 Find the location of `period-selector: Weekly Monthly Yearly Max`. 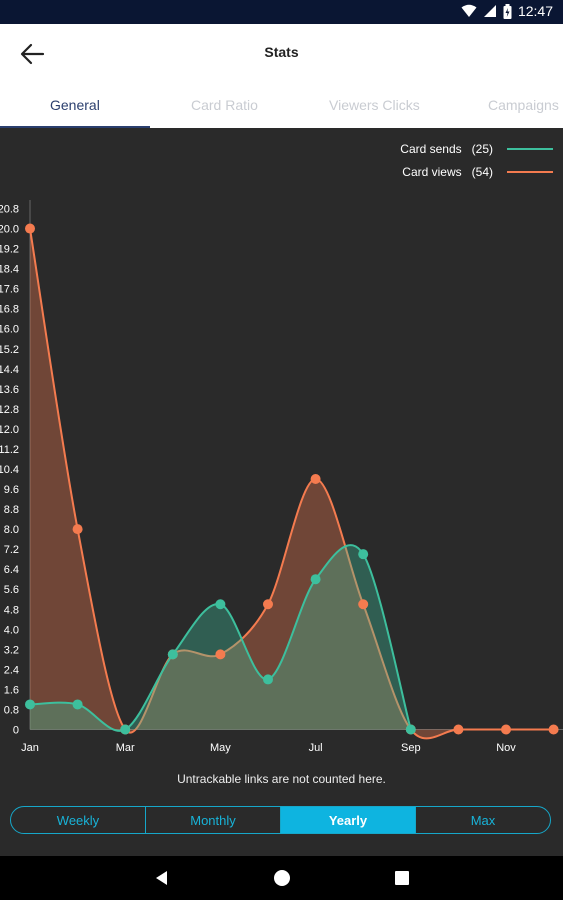

period-selector: Weekly Monthly Yearly Max is located at coordinates (280, 820).